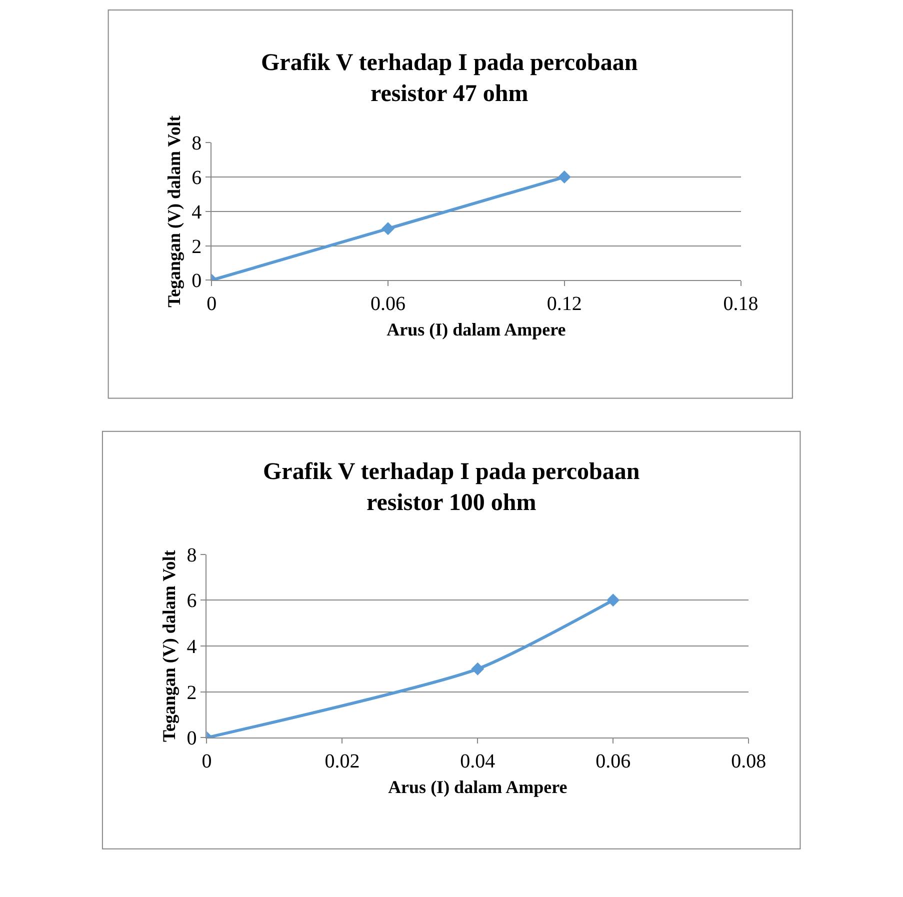 The height and width of the screenshot is (897, 903). Describe the element at coordinates (740, 304) in the screenshot. I see `x-tick-label: 0.18` at that location.